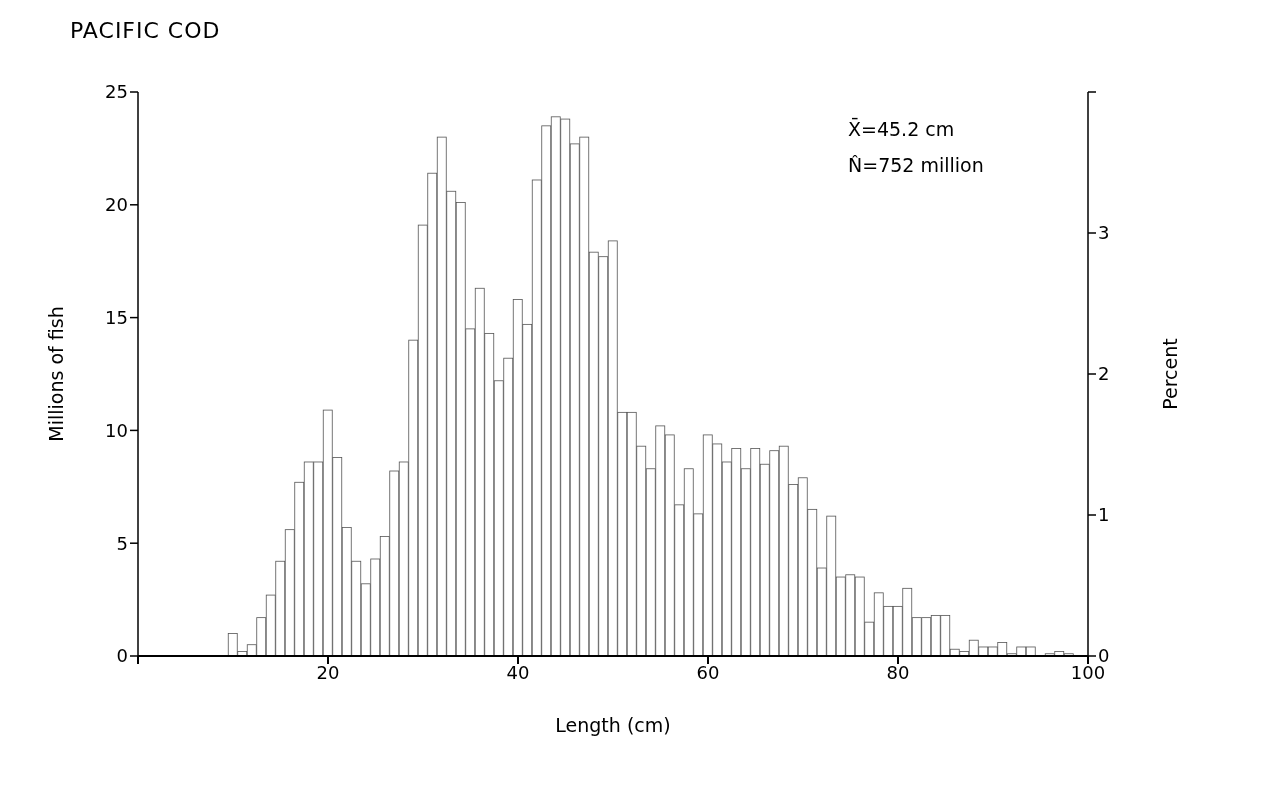 The image size is (1274, 800). What do you see at coordinates (145, 30) in the screenshot?
I see `chart-title: PACIFIC COD` at bounding box center [145, 30].